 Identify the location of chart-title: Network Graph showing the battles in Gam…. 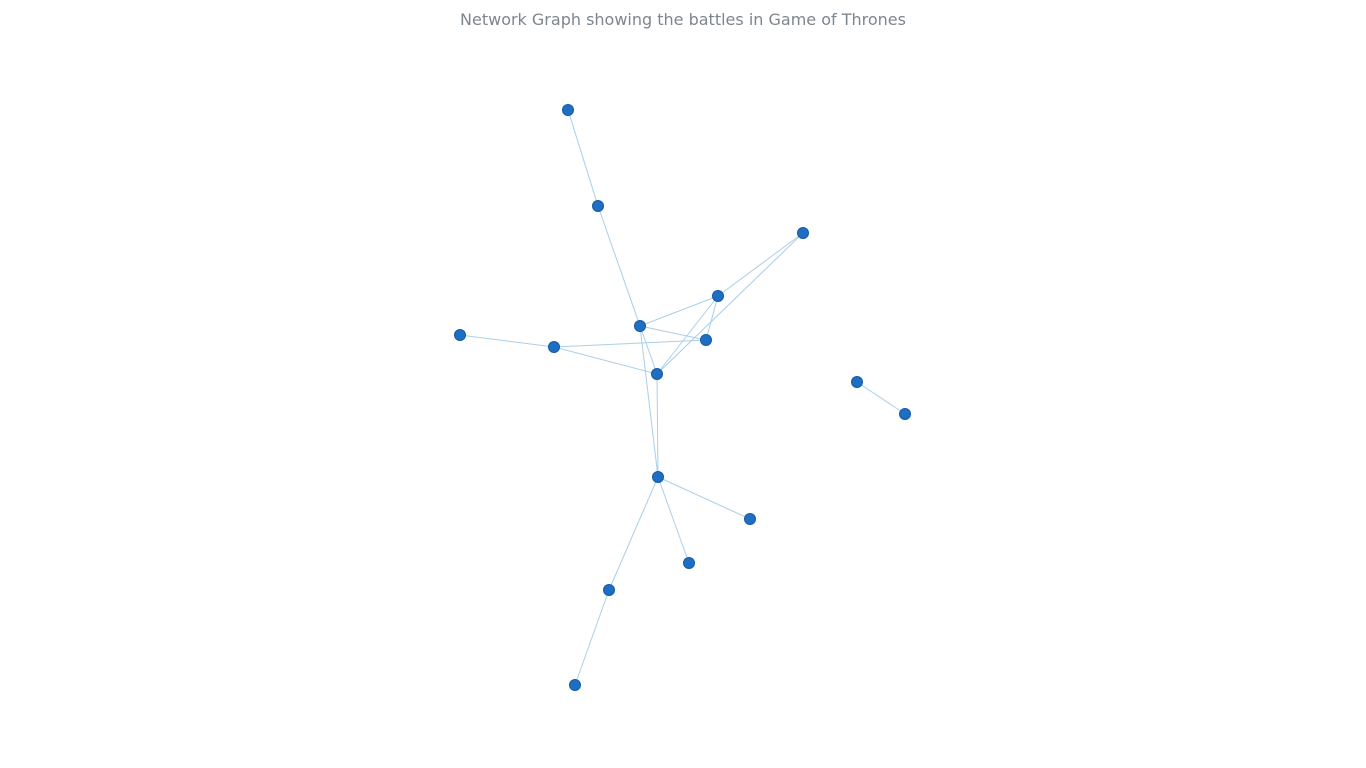
(683, 19).